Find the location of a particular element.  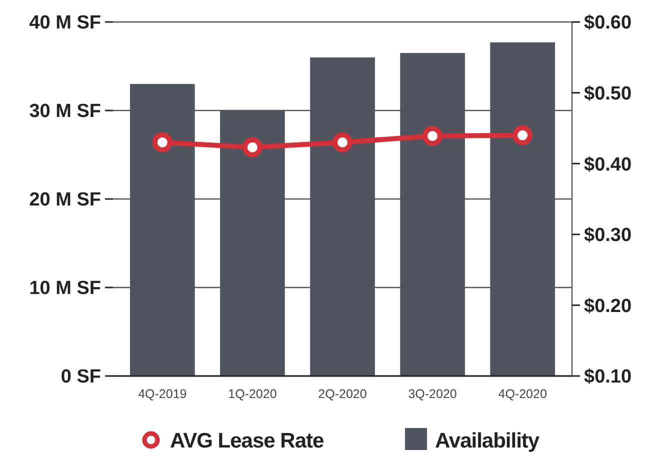

x-tick-label: 2Q-2020 is located at coordinates (342, 394).